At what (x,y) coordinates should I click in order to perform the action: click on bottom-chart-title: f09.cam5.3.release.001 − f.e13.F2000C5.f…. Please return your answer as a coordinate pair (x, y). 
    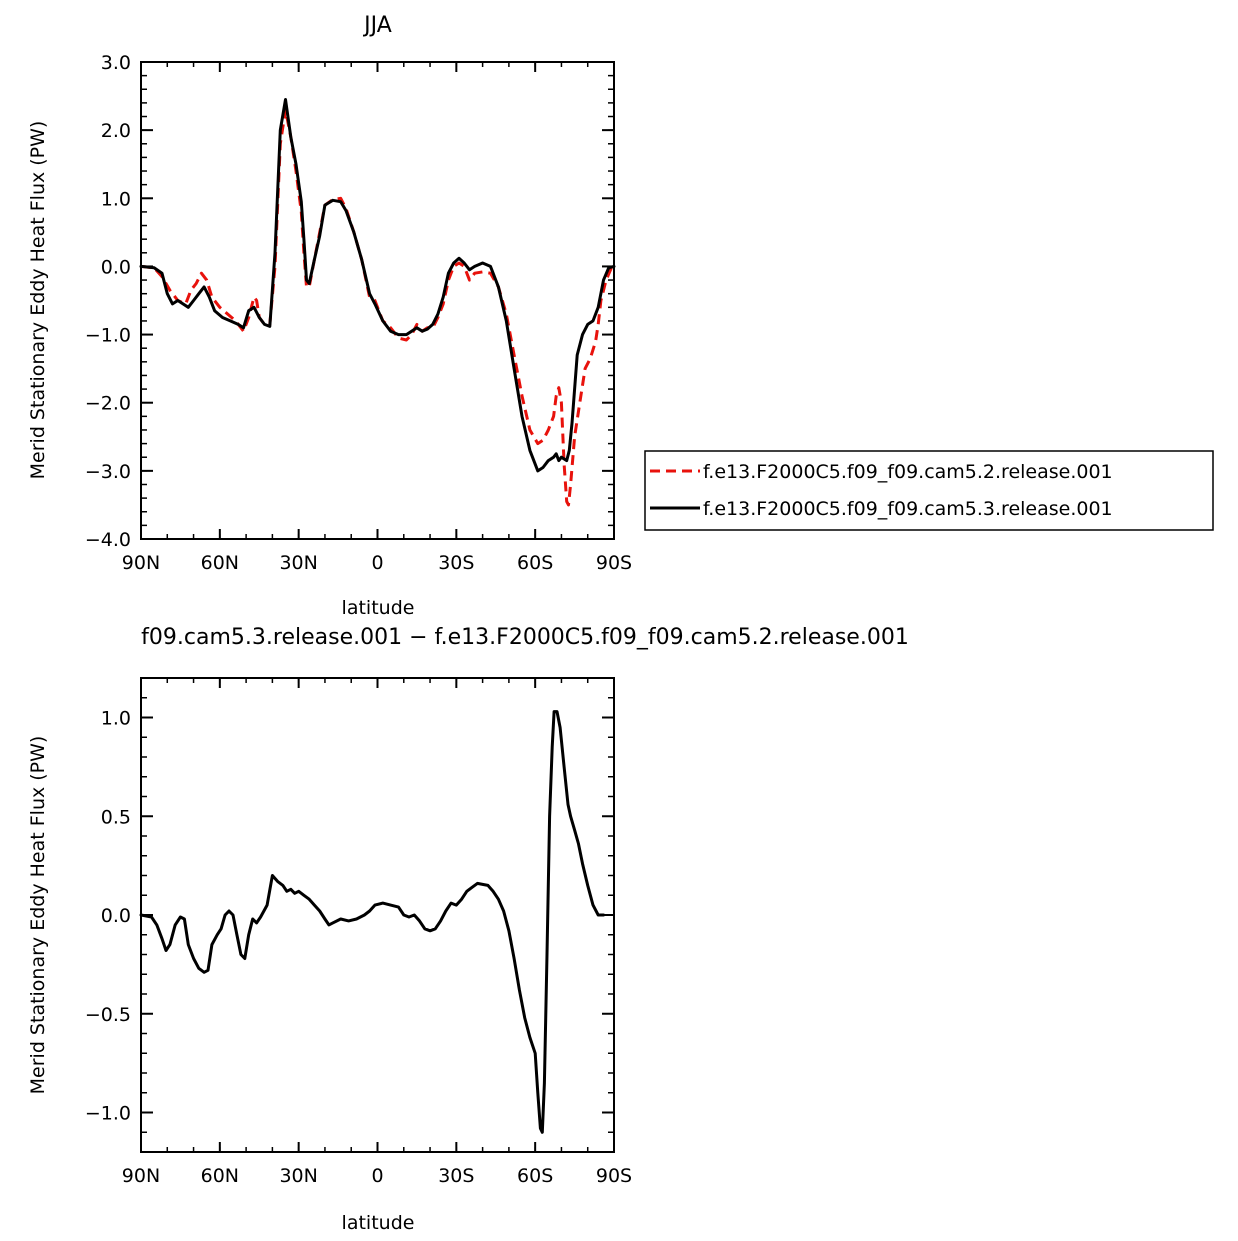
    Looking at the image, I should click on (525, 637).